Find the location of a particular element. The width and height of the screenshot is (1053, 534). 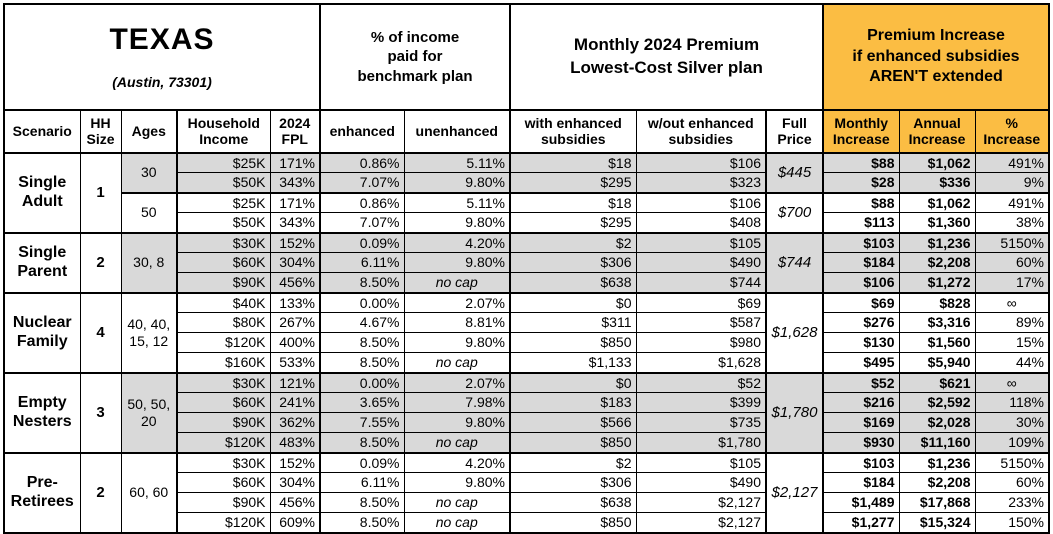

cell-with-subsidies: $311 is located at coordinates (573, 323).